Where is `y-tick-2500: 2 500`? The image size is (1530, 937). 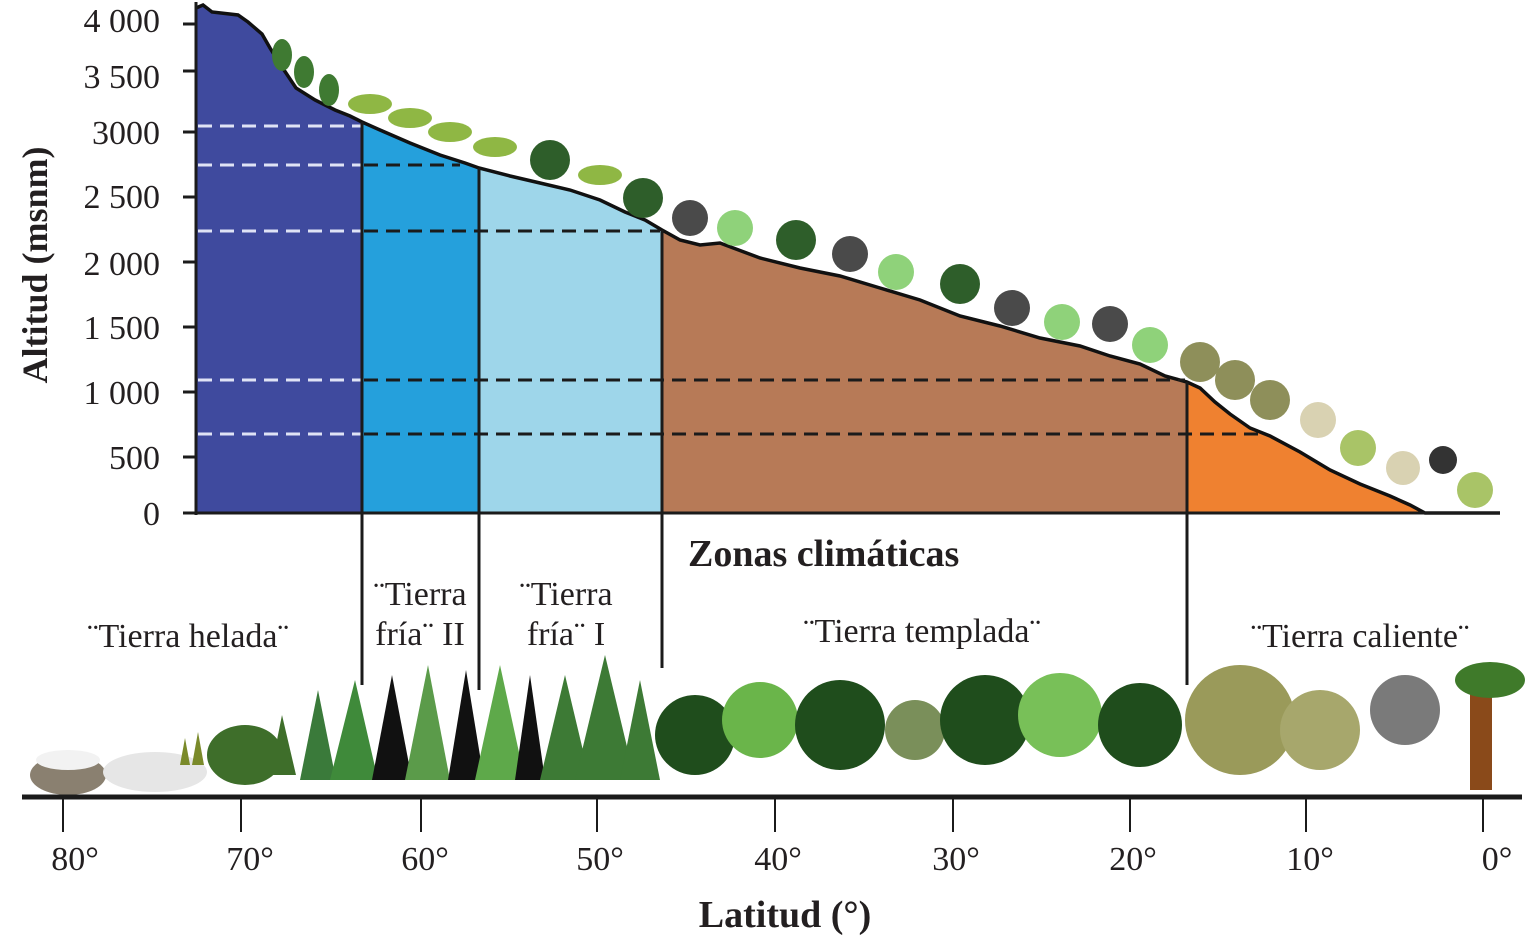
y-tick-2500: 2 500 is located at coordinates (122, 197).